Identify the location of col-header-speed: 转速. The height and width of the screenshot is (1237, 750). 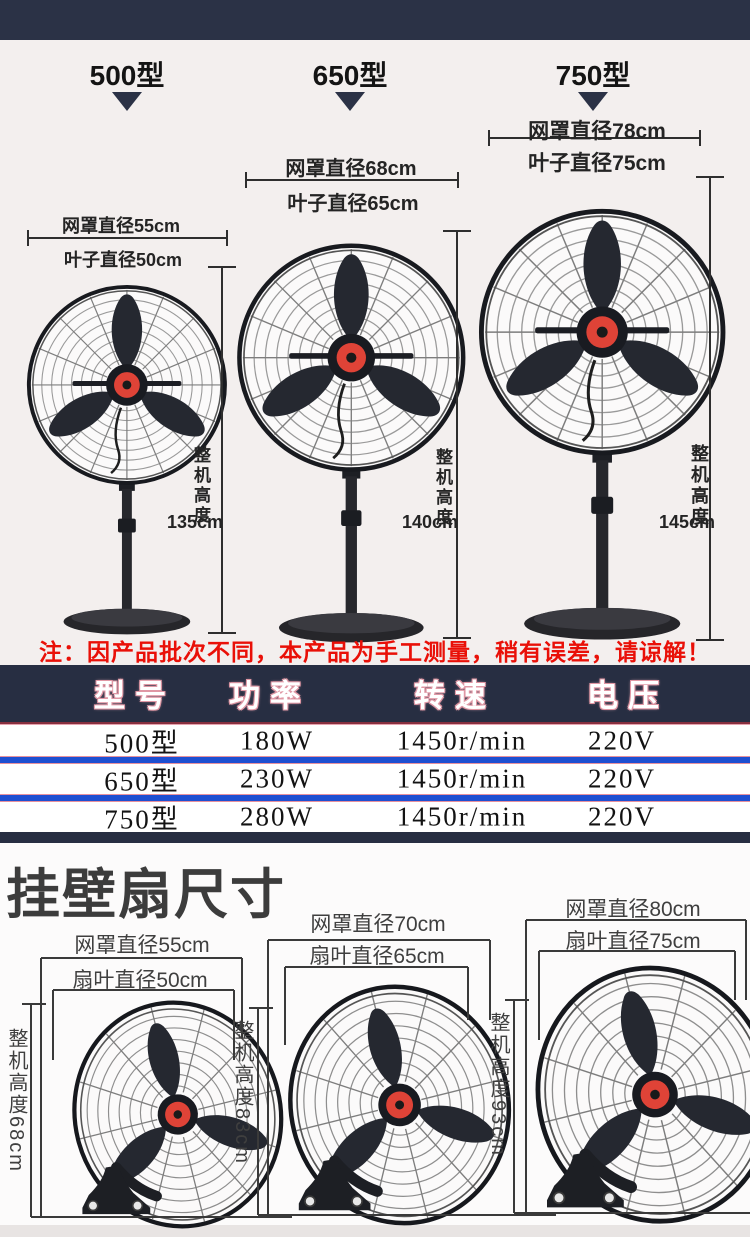
(455, 696).